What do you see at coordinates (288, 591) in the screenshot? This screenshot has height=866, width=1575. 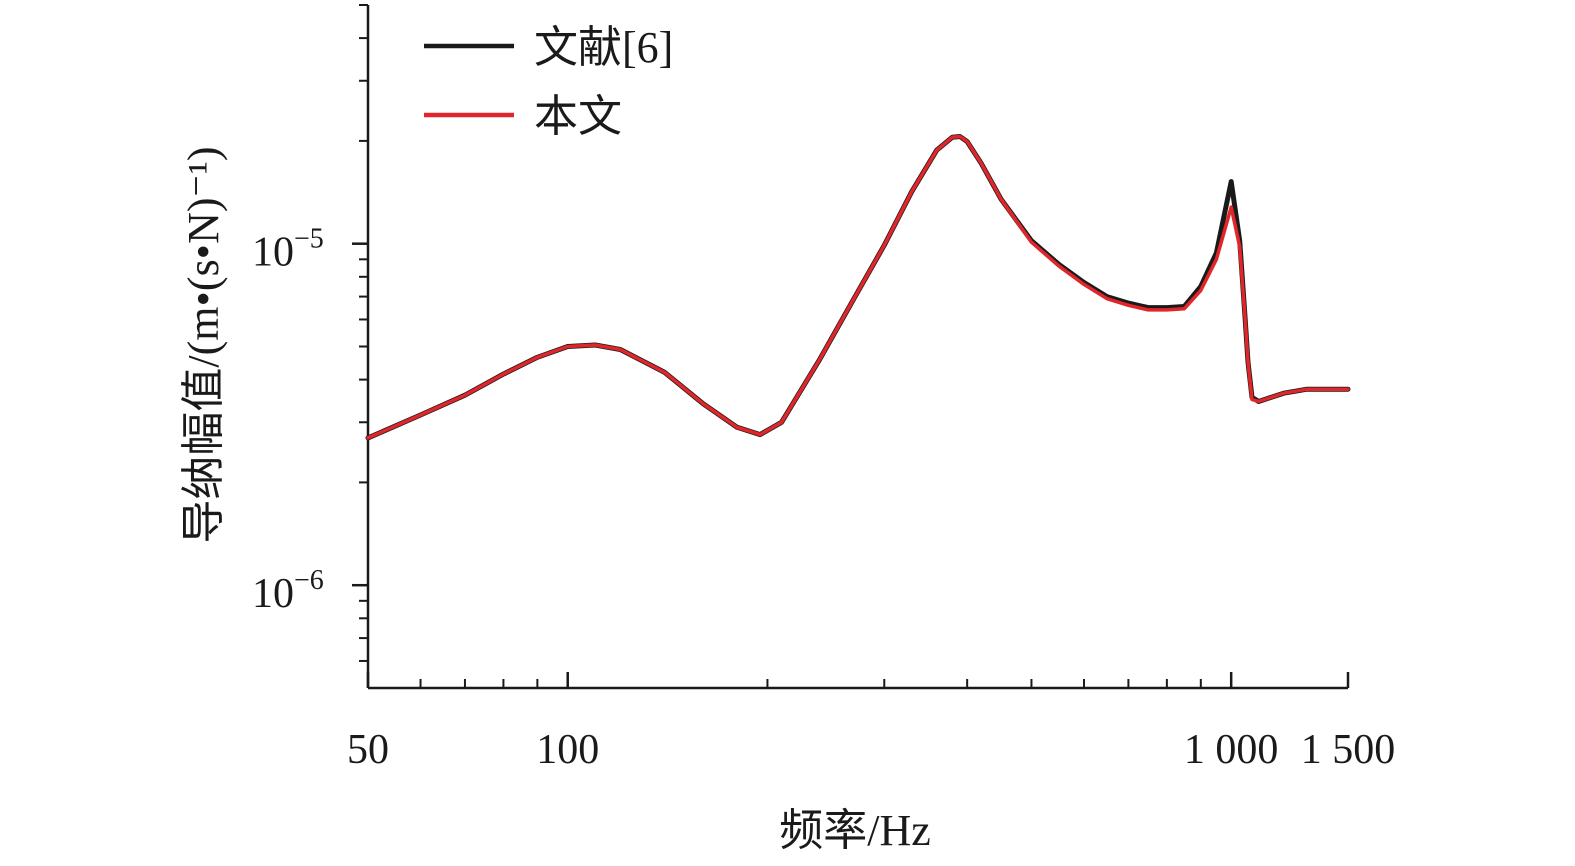 I see `y-tick-label: 10⁻⁶` at bounding box center [288, 591].